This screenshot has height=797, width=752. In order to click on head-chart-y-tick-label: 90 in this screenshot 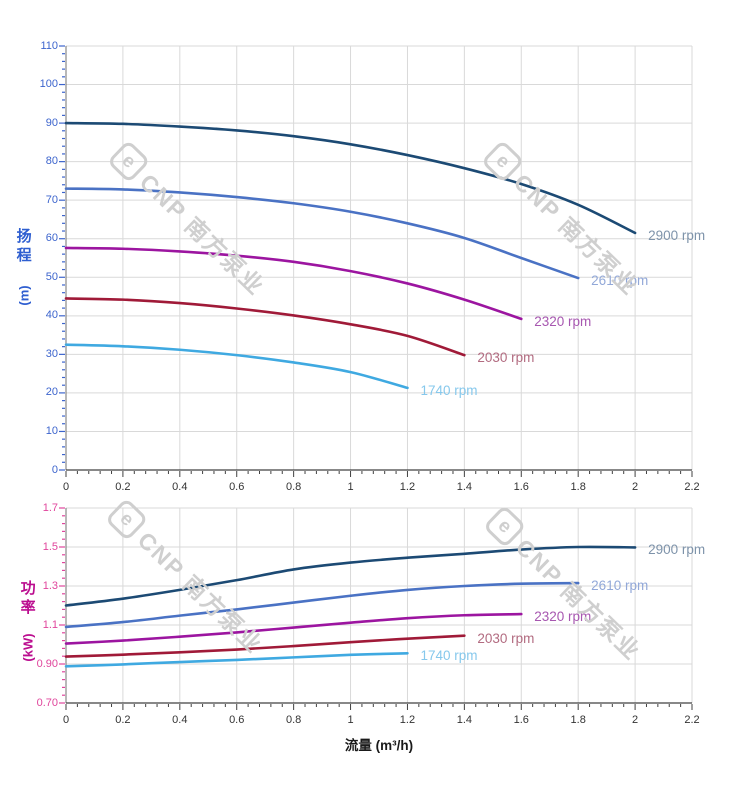, I will do `click(51, 122)`.